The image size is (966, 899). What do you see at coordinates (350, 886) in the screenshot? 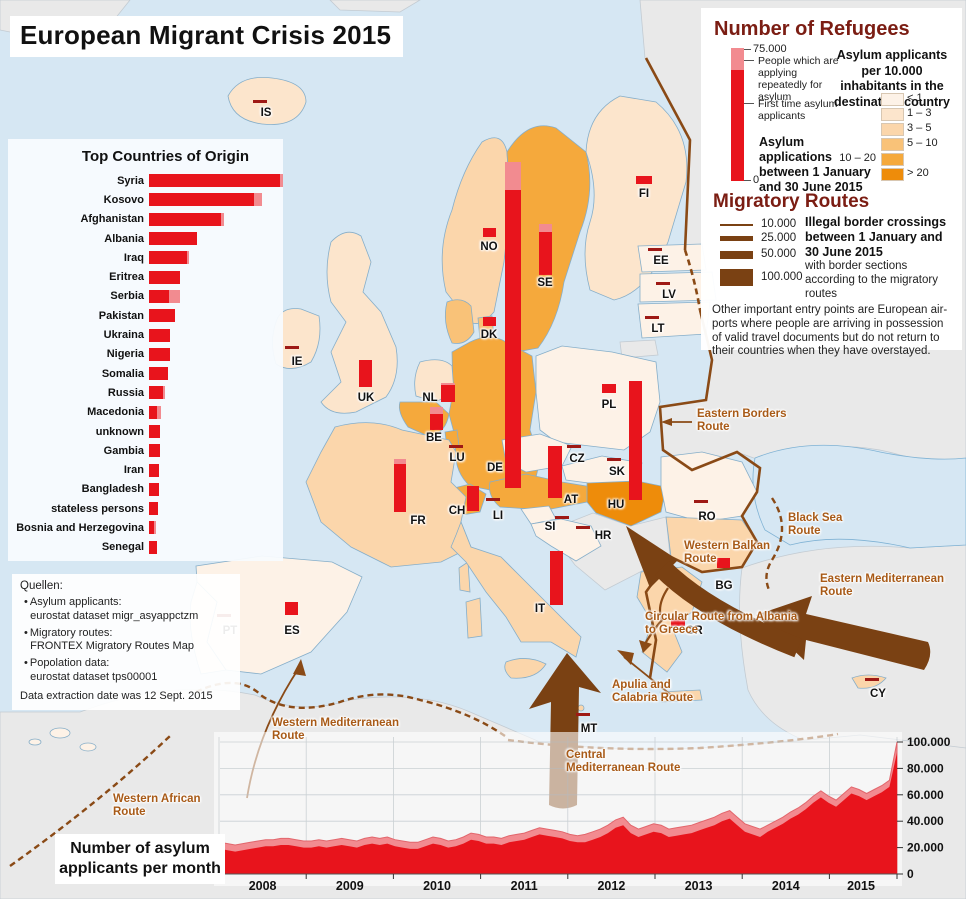
I see `chart-year-label: 2009` at bounding box center [350, 886].